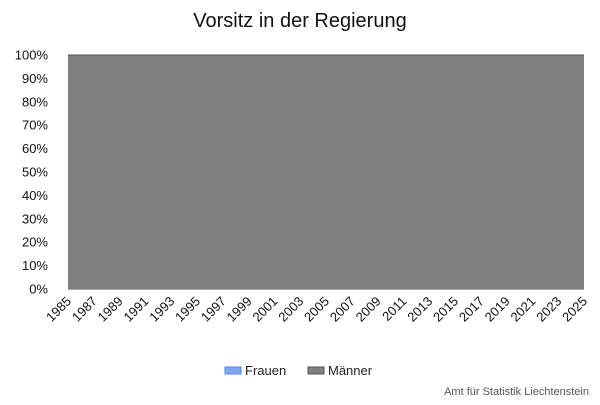  I want to click on x-tick-label: 2021, so click(522, 309).